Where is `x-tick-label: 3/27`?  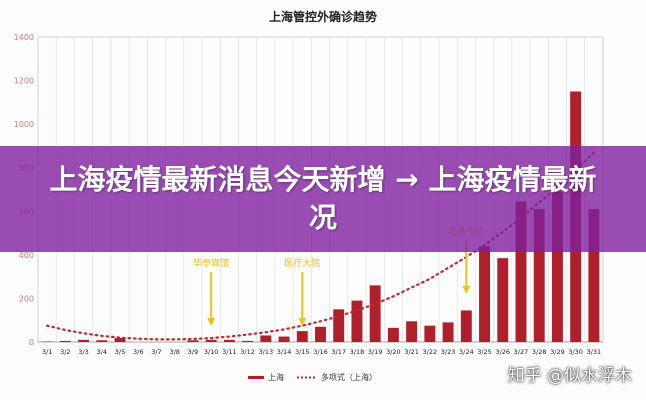 x-tick-label: 3/27 is located at coordinates (521, 352).